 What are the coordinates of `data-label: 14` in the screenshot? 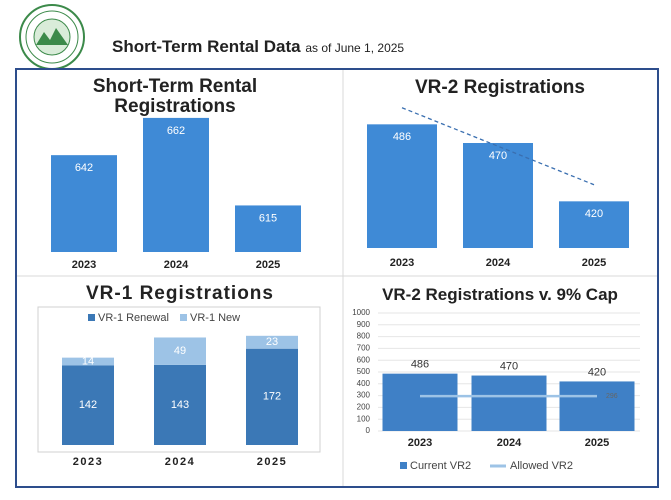 It's located at (88, 361).